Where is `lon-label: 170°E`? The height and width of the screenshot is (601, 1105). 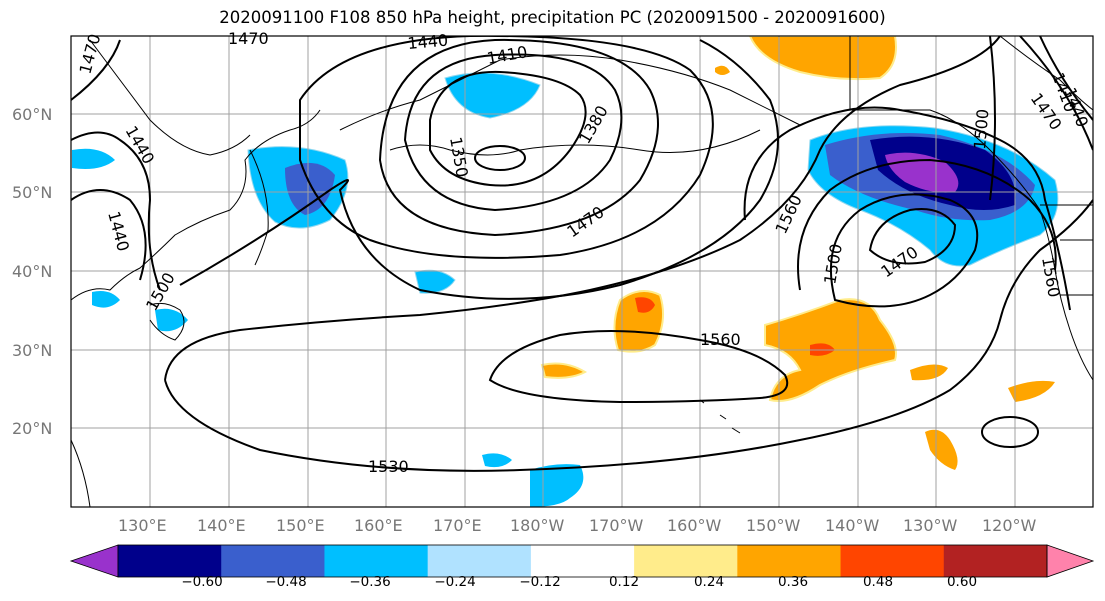
lon-label: 170°E is located at coordinates (457, 525).